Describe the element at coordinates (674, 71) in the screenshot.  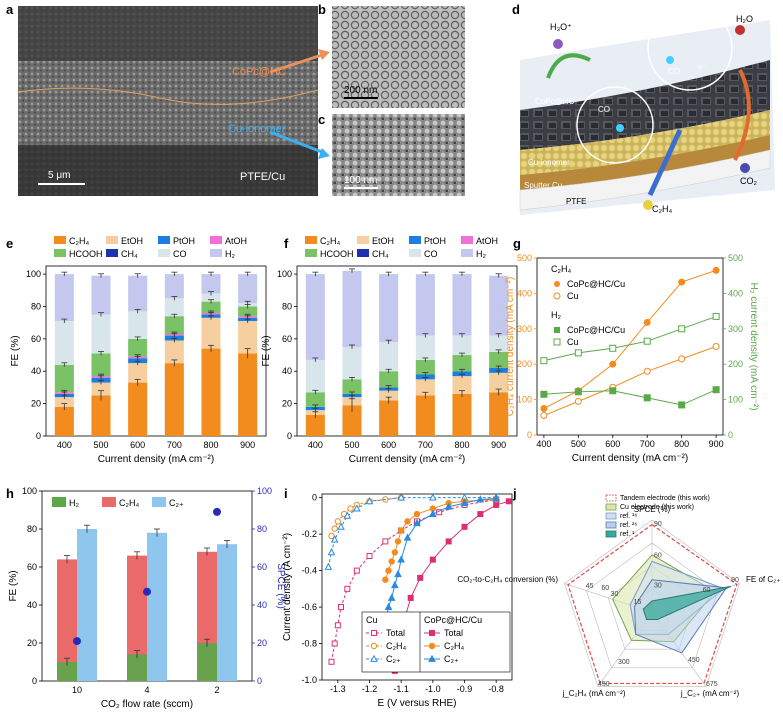
I see `label-co-a: CO` at that location.